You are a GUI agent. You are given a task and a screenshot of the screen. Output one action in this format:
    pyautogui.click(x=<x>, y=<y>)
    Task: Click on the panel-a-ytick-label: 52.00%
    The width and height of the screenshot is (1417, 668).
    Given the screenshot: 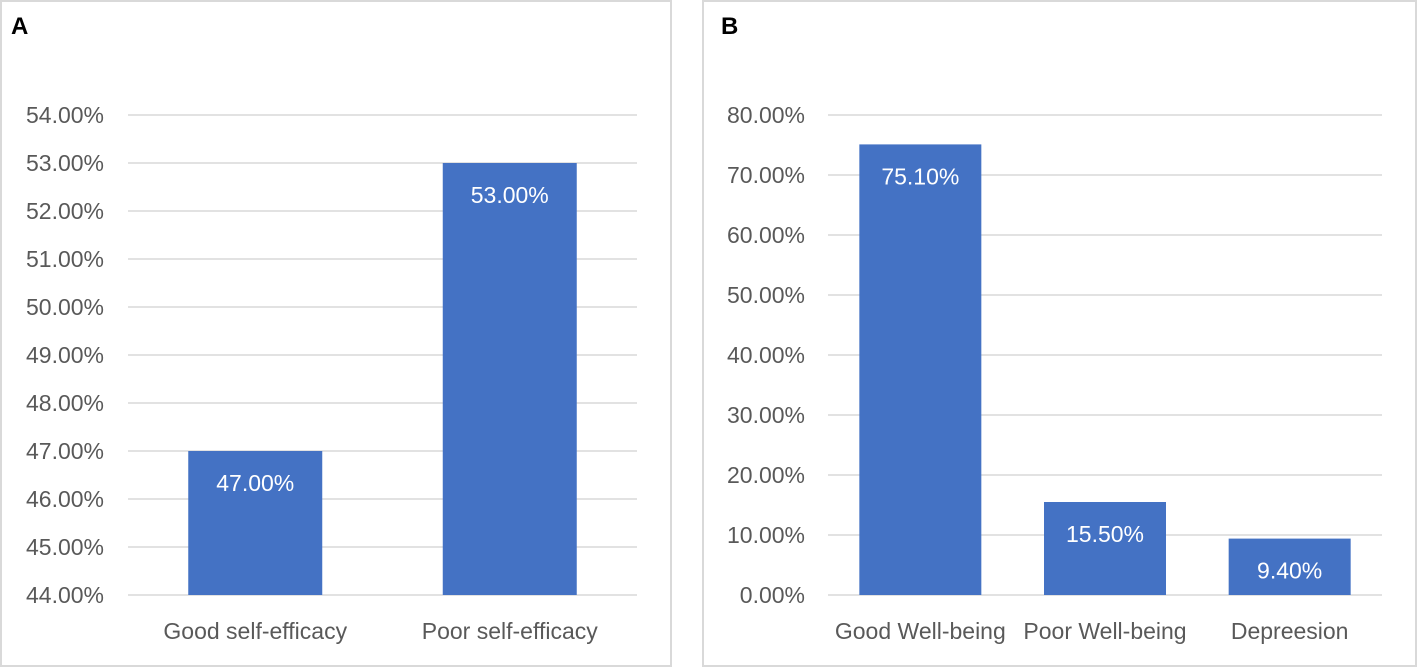 What is the action you would take?
    pyautogui.click(x=65, y=211)
    